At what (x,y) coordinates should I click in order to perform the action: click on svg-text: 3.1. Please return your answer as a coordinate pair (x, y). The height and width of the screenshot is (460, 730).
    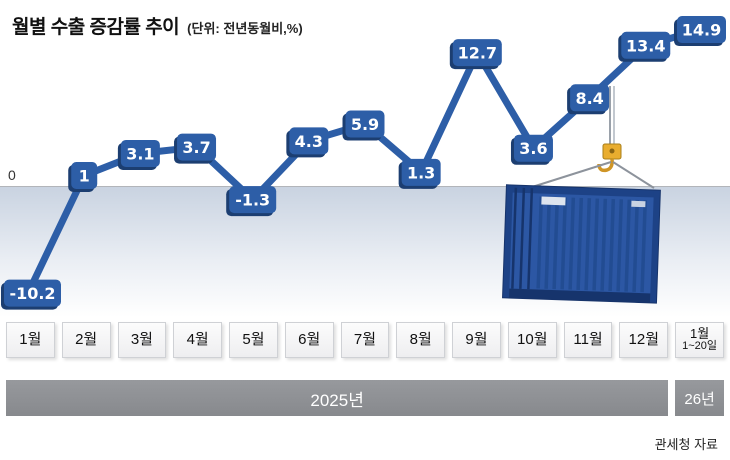
    Looking at the image, I should click on (140, 153).